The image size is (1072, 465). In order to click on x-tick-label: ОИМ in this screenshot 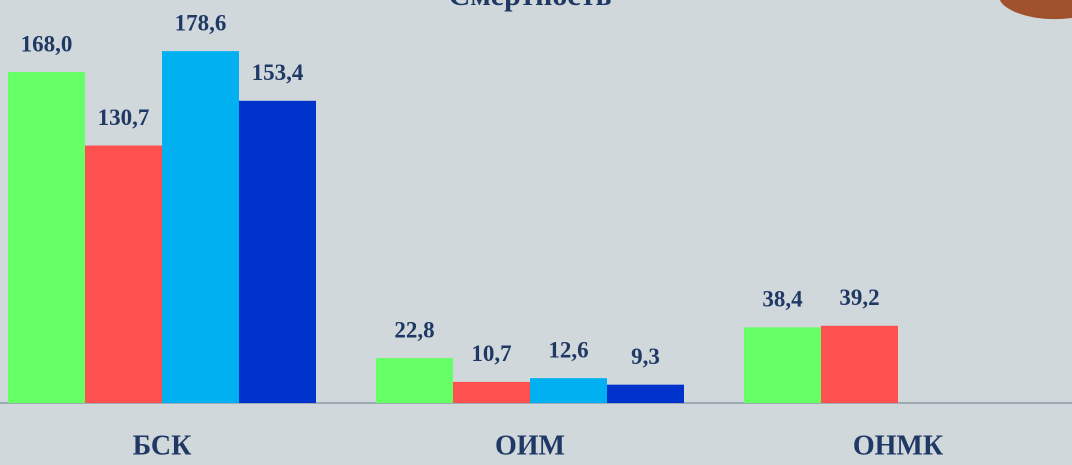, I will do `click(530, 445)`.